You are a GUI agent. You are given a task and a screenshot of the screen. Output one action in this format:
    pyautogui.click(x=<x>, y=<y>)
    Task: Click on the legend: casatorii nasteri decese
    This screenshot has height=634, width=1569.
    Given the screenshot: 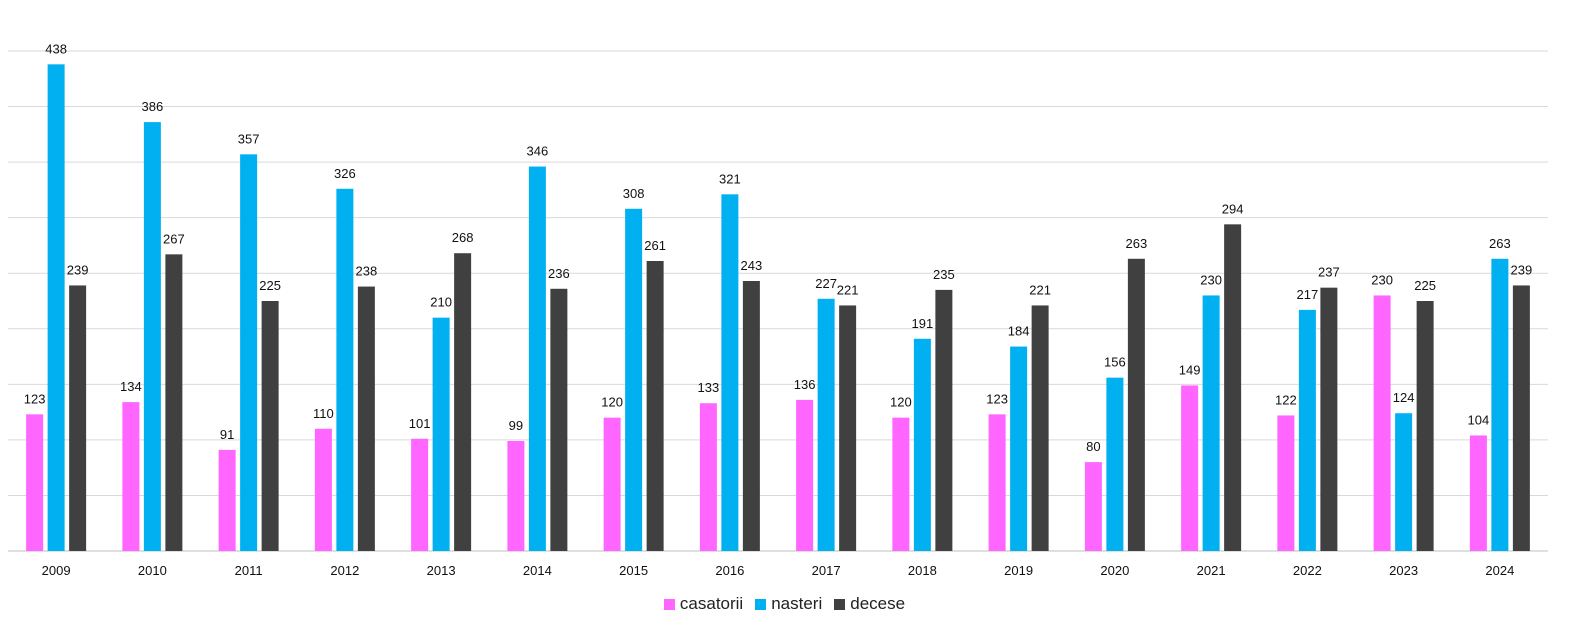 What is the action you would take?
    pyautogui.click(x=784, y=604)
    